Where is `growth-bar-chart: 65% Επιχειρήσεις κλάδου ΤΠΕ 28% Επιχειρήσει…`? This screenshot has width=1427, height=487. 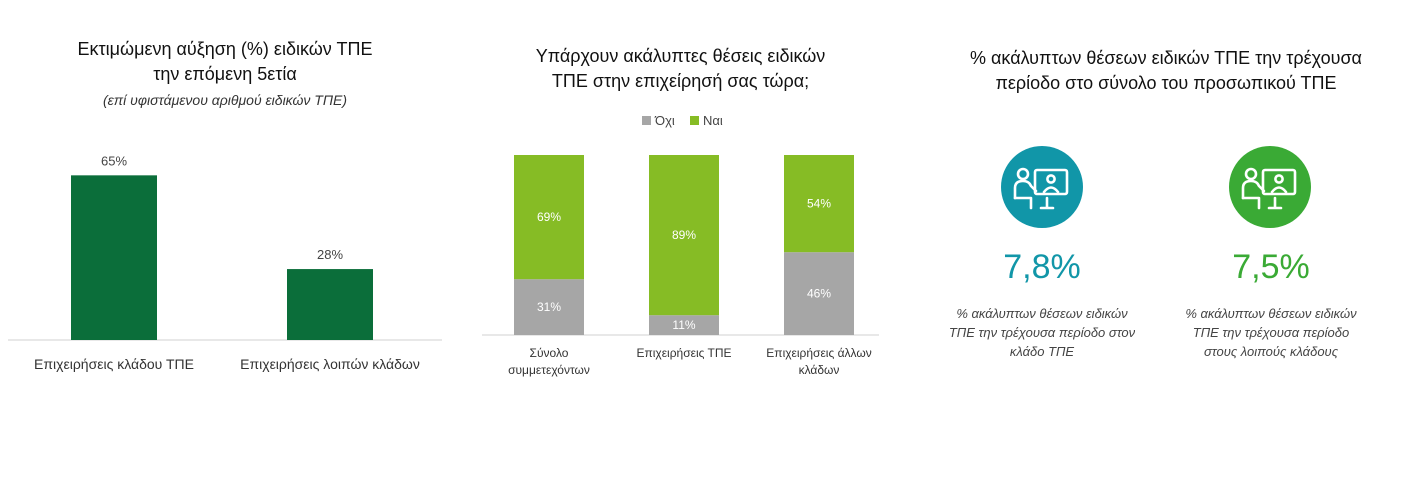
growth-bar-chart: 65% Επιχειρήσεις κλάδου ΤΠΕ 28% Επιχειρήσει… is located at coordinates (225, 262).